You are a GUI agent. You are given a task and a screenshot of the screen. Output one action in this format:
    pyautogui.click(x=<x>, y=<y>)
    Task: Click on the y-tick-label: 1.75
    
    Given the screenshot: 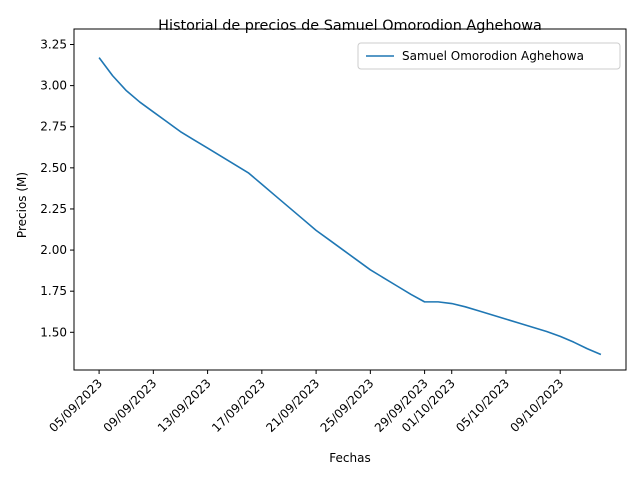 What is the action you would take?
    pyautogui.click(x=53, y=291)
    